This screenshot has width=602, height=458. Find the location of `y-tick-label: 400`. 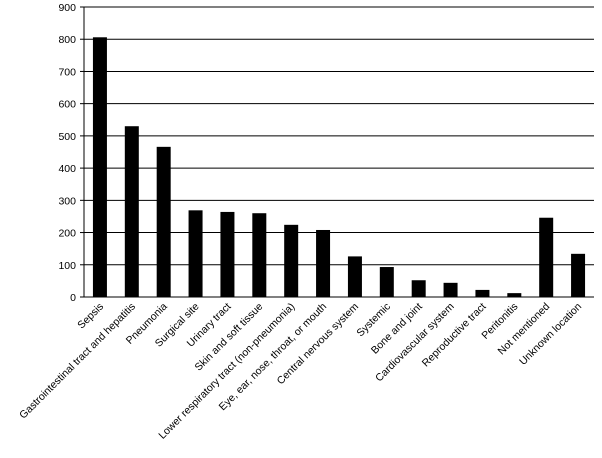

y-tick-label: 400 is located at coordinates (67, 169).